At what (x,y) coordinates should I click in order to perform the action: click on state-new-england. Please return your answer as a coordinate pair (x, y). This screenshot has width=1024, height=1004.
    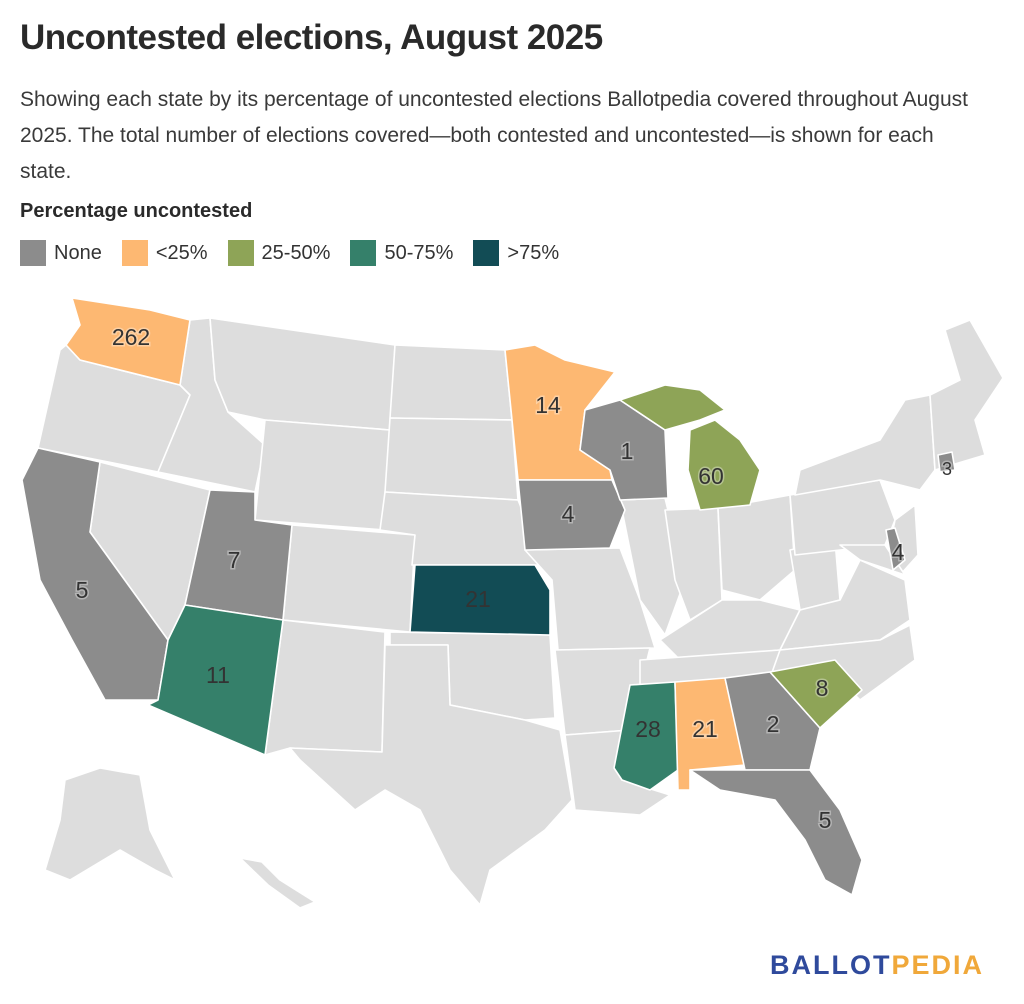
    Looking at the image, I should click on (966, 395).